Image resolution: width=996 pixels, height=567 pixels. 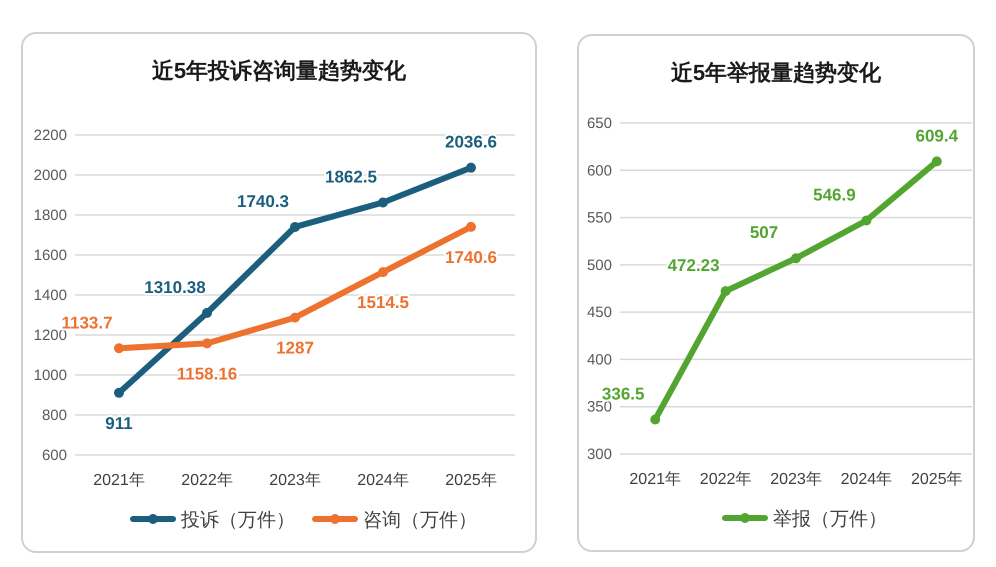 What do you see at coordinates (776, 72) in the screenshot?
I see `chart-title: 近5年举报量趋势变化` at bounding box center [776, 72].